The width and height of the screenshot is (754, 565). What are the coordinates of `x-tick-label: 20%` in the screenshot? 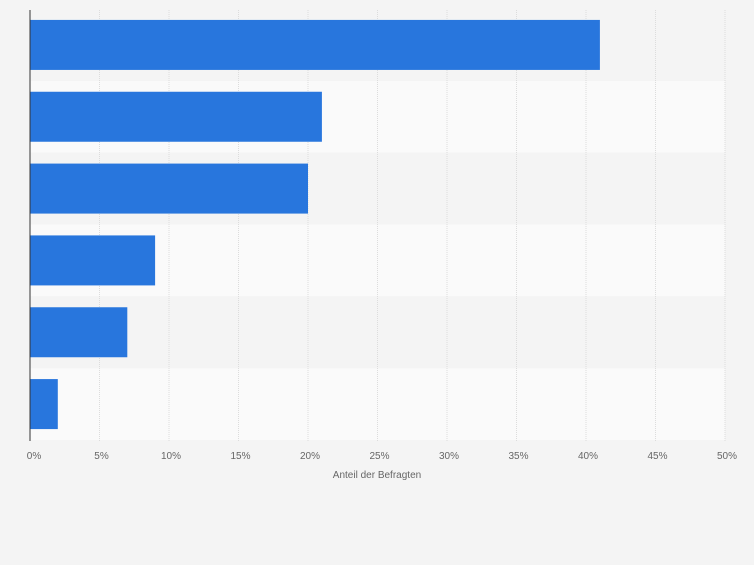 It's located at (310, 456).